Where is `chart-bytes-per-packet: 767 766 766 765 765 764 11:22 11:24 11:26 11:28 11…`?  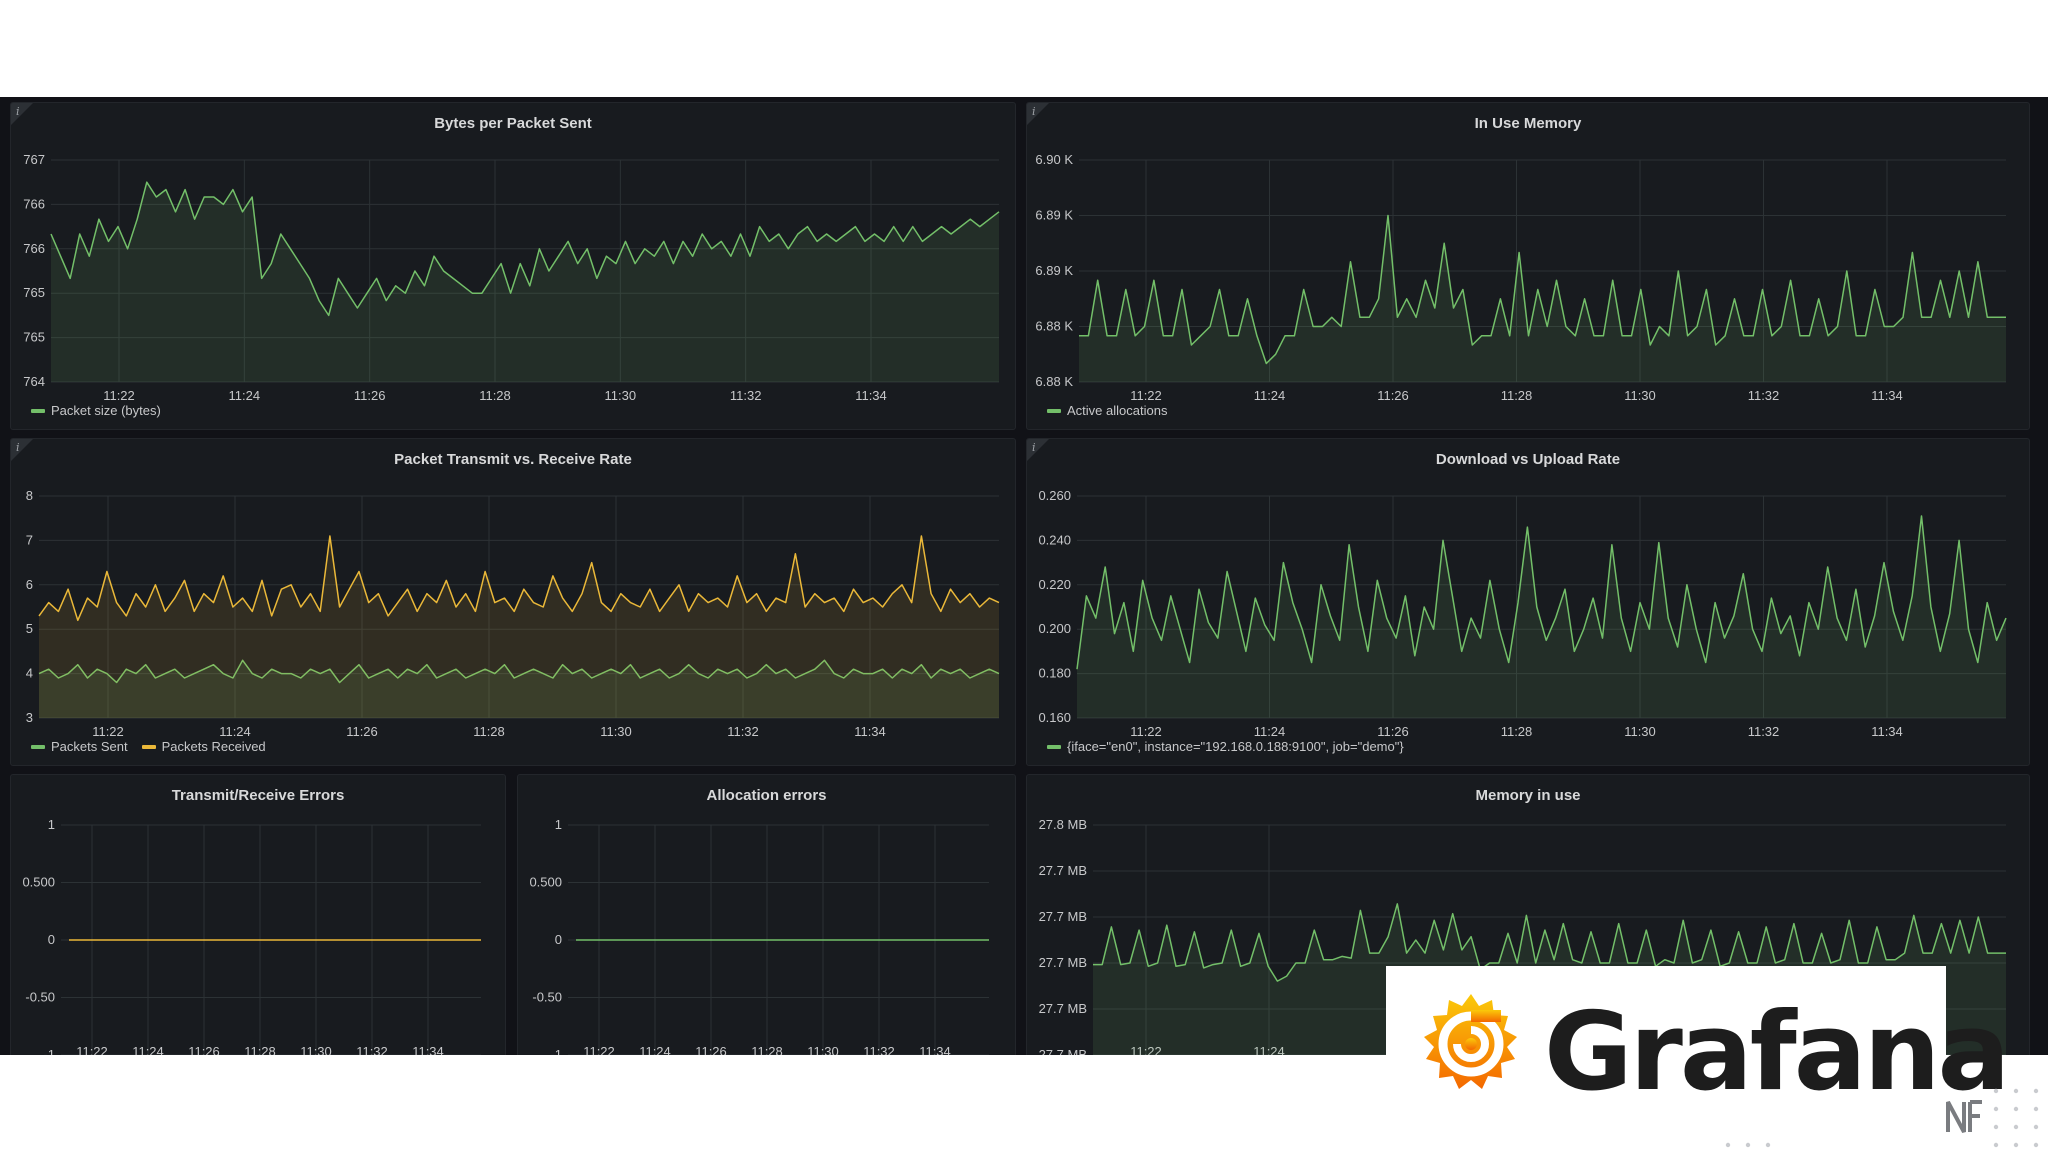 chart-bytes-per-packet: 767 766 766 765 765 764 11:22 11:24 11:26 11:28 11… is located at coordinates (513, 266).